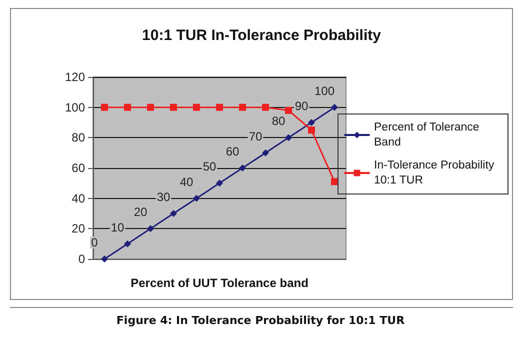 The height and width of the screenshot is (347, 521). Describe the element at coordinates (209, 167) in the screenshot. I see `data-label: 50` at that location.